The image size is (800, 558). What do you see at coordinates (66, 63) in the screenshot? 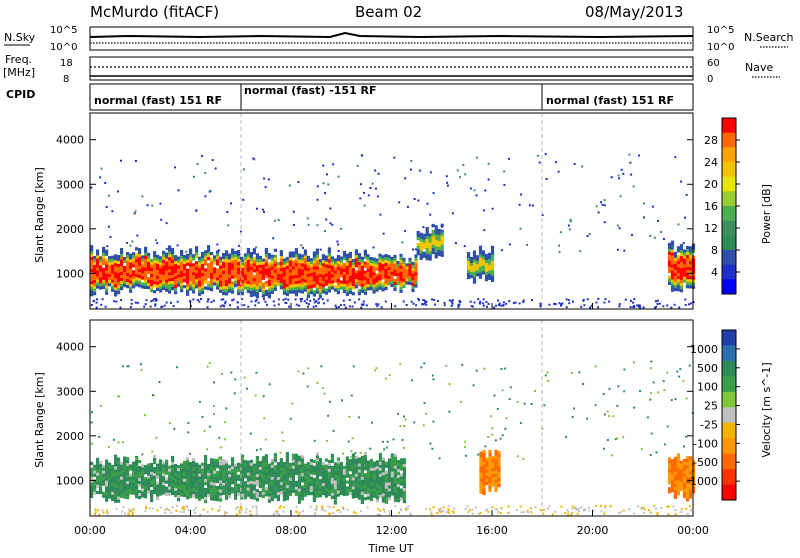
I see `freq-tick-high: 18` at bounding box center [66, 63].